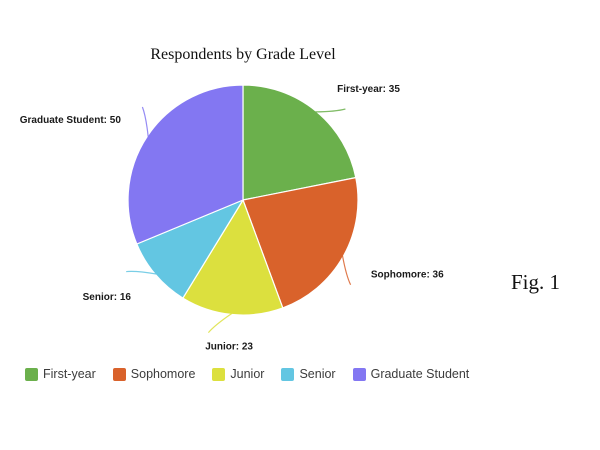 The height and width of the screenshot is (450, 600). Describe the element at coordinates (71, 120) in the screenshot. I see `slice-callout-graduate-student: Graduate Student: 50` at that location.